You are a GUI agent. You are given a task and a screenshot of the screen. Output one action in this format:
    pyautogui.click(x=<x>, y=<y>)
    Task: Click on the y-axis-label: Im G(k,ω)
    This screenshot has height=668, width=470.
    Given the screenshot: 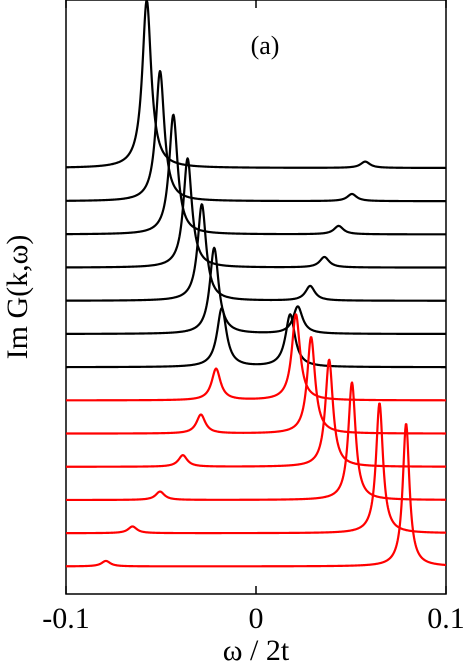 What is the action you would take?
    pyautogui.click(x=17, y=297)
    